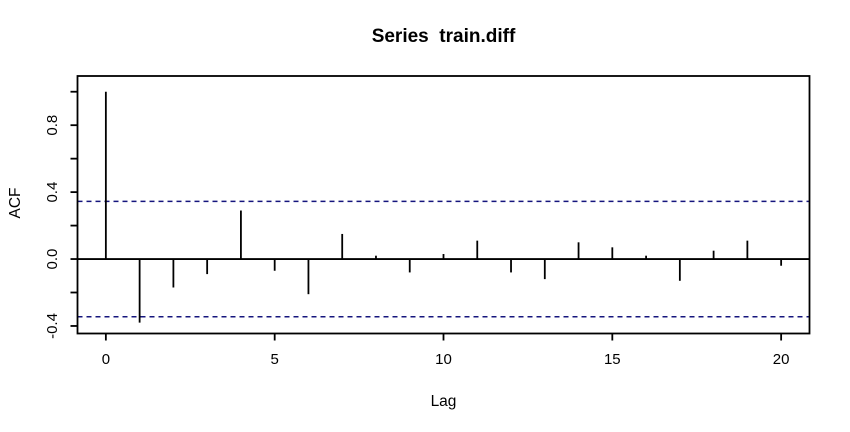  What do you see at coordinates (781, 359) in the screenshot?
I see `x-tick-label: 20` at bounding box center [781, 359].